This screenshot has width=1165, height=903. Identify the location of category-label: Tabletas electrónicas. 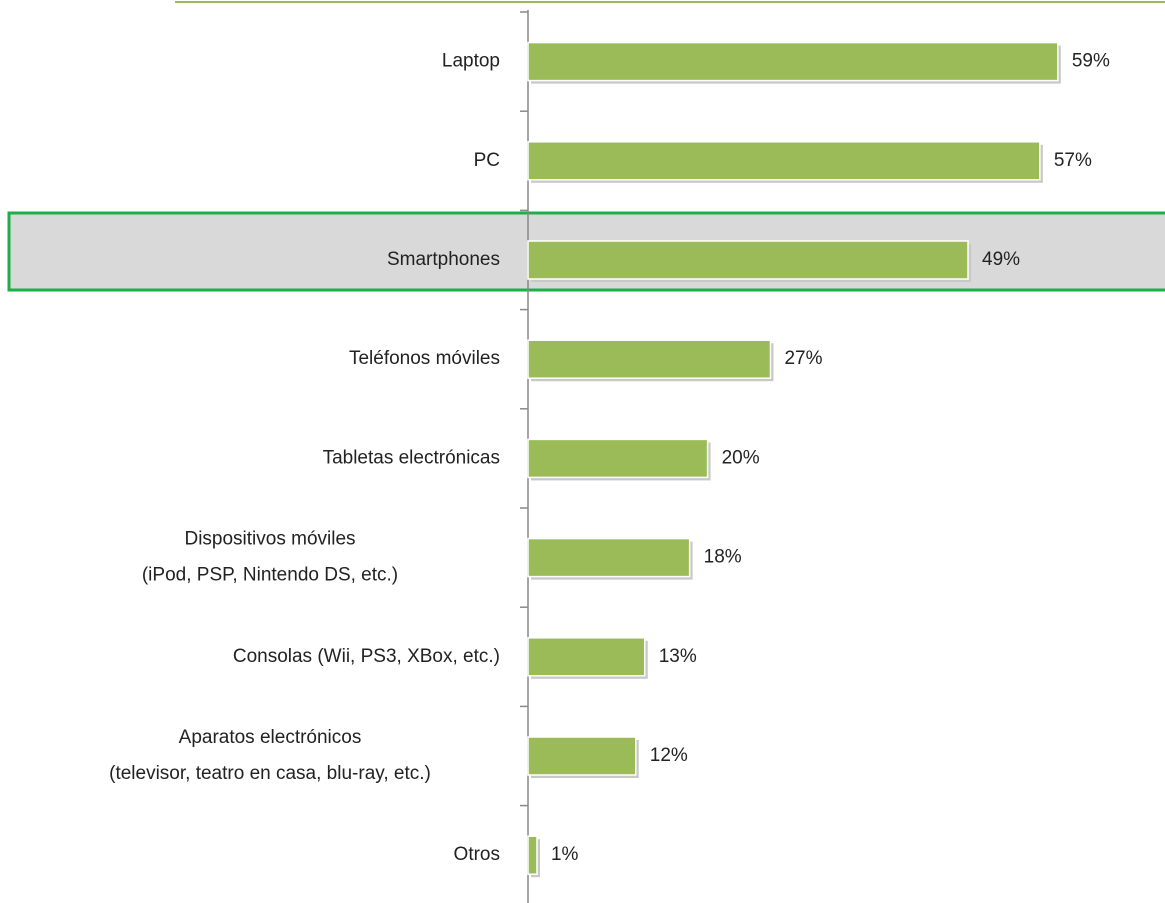
(411, 457).